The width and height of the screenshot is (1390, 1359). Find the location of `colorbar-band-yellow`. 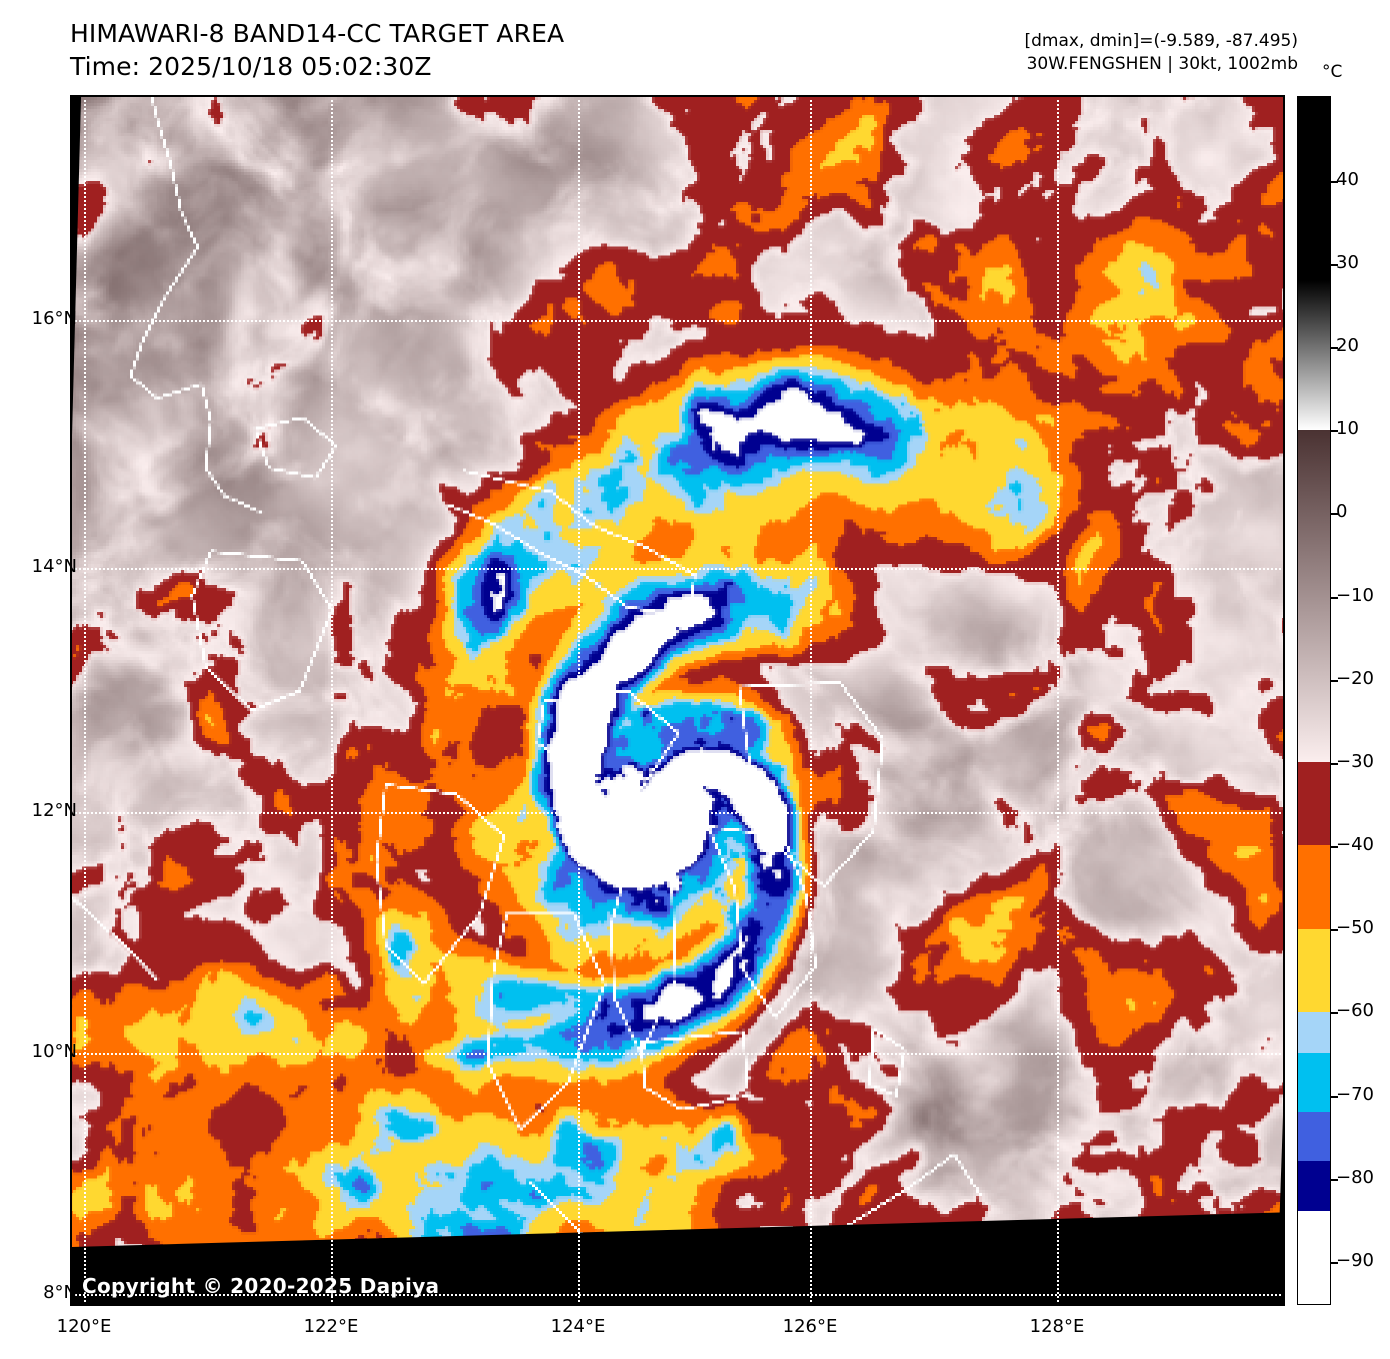

colorbar-band-yellow is located at coordinates (1314, 970).